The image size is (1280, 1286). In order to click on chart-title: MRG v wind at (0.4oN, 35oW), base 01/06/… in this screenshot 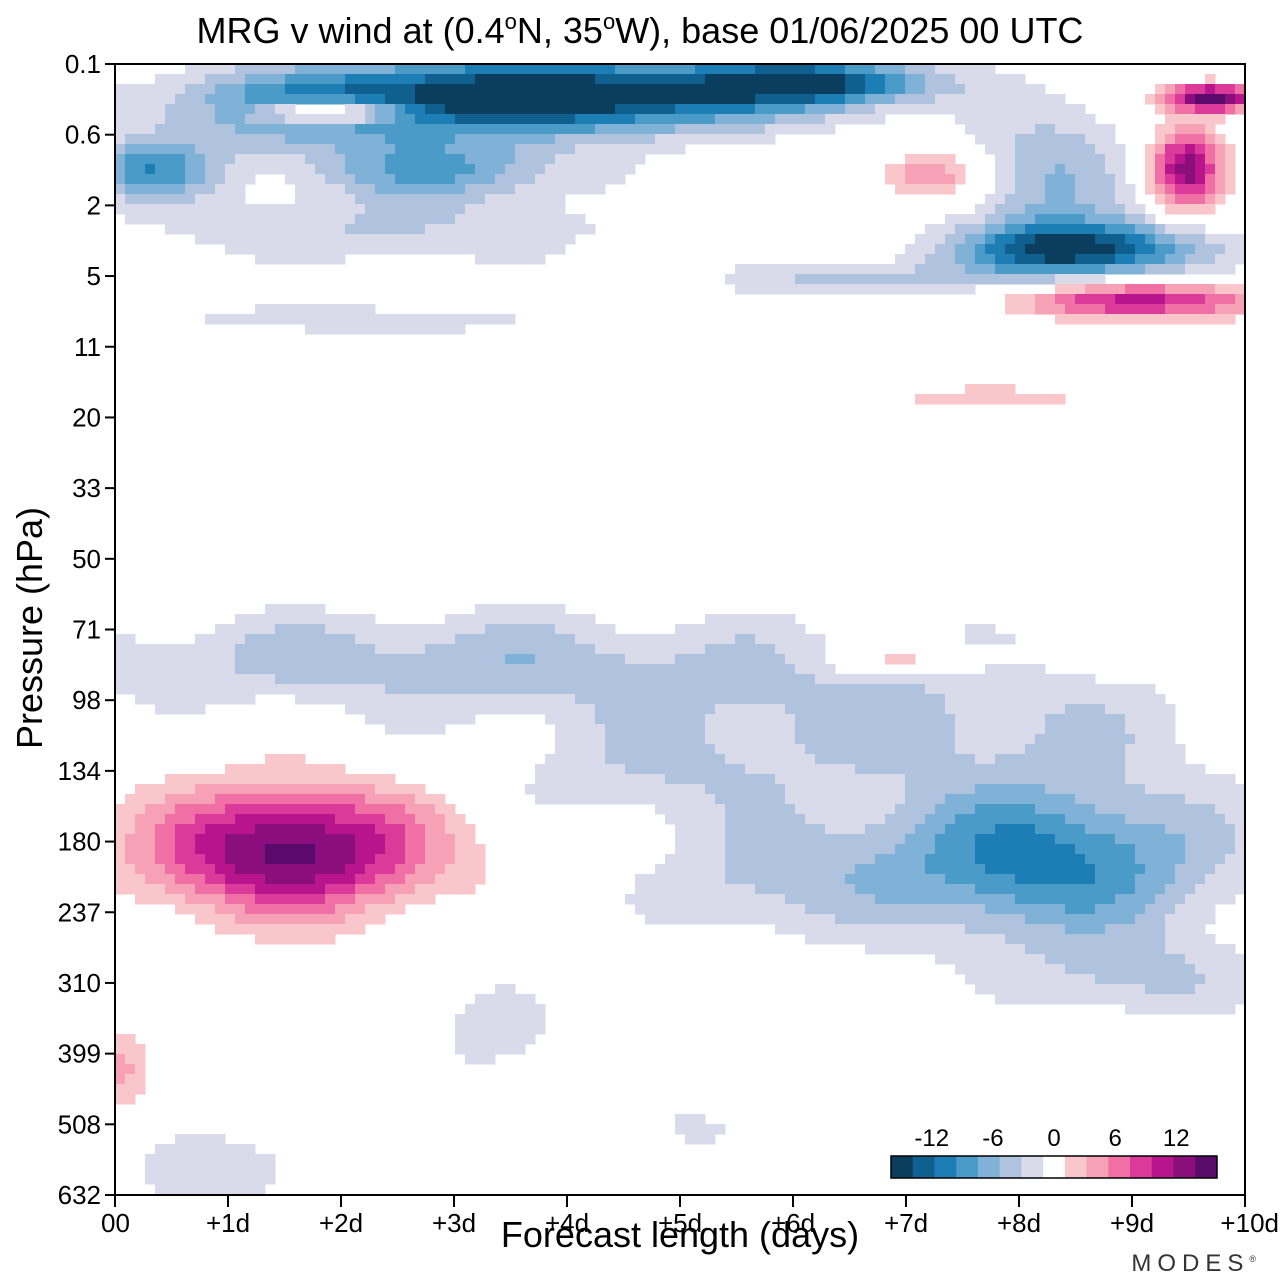, I will do `click(640, 30)`.